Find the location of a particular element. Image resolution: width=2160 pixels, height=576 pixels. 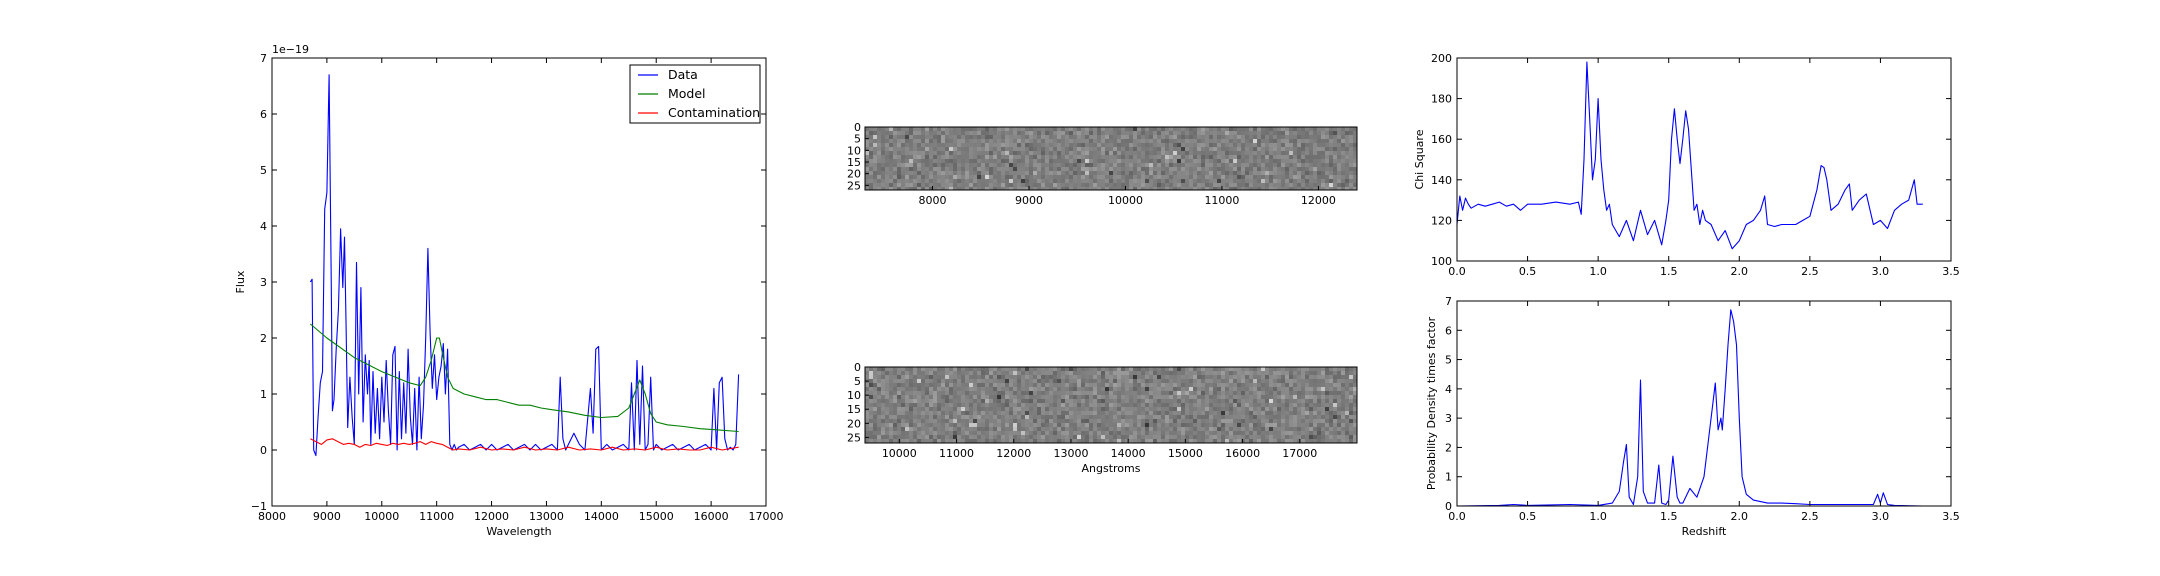

series-line-model is located at coordinates (524, 378).